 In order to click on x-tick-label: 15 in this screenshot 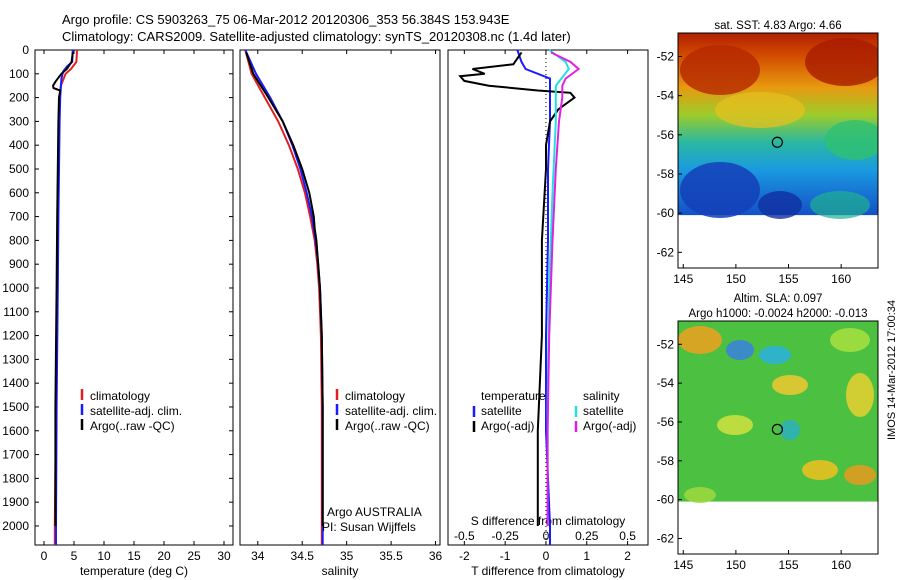, I will do `click(134, 556)`.